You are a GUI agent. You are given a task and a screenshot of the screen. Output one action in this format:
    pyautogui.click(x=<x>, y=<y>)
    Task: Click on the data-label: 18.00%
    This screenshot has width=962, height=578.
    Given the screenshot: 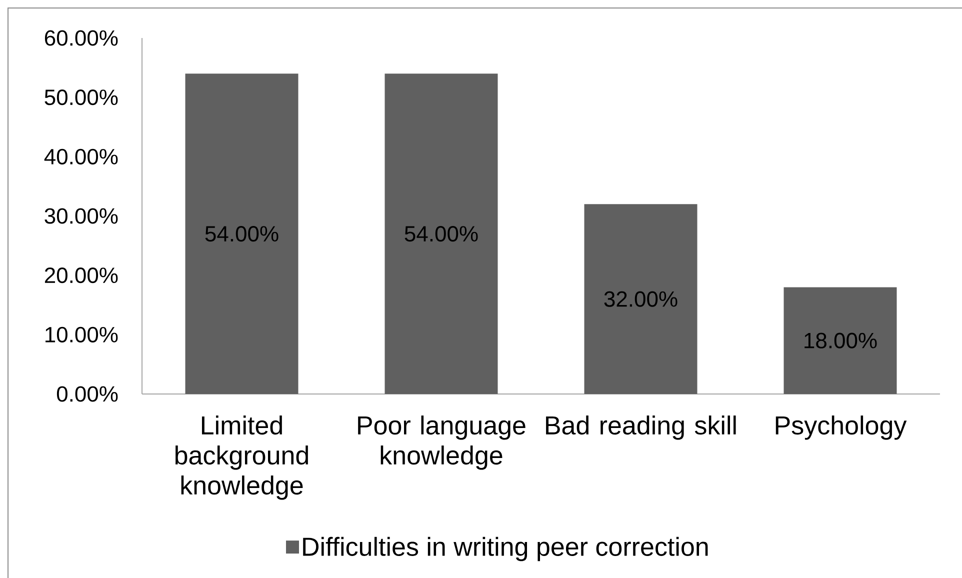 What is the action you would take?
    pyautogui.click(x=840, y=340)
    